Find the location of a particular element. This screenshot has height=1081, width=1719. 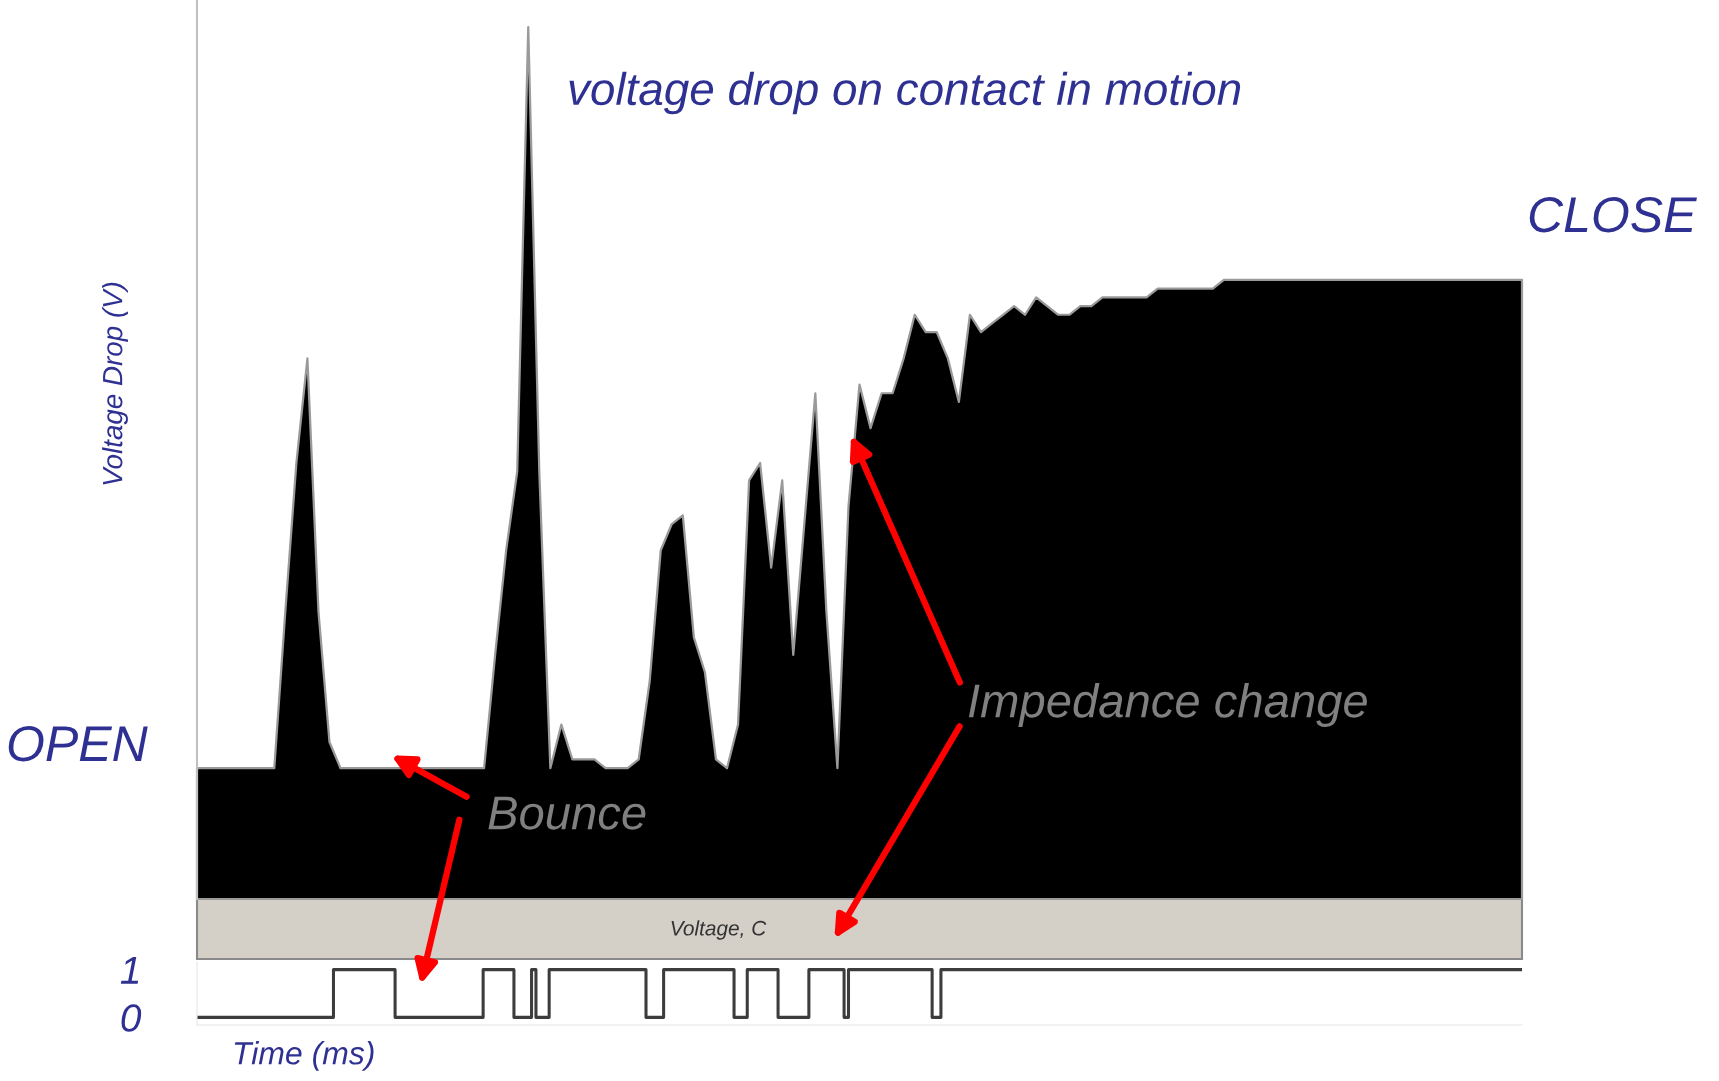

text: OPEN is located at coordinates (78, 744).